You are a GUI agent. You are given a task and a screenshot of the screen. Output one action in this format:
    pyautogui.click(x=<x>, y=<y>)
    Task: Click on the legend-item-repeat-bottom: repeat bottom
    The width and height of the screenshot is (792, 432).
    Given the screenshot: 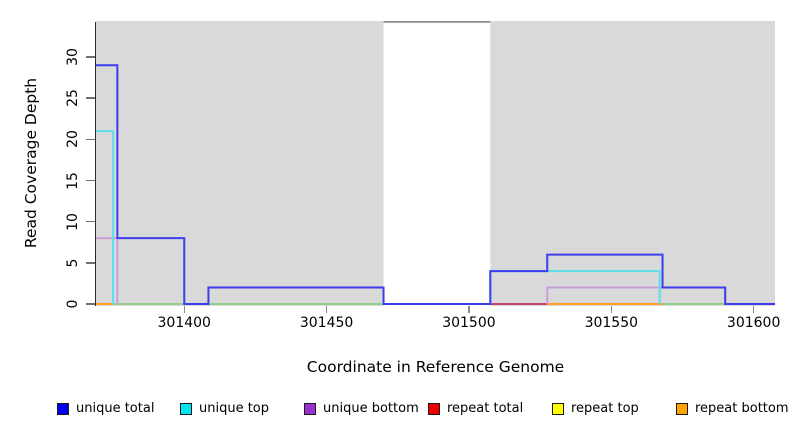 What is the action you would take?
    pyautogui.click(x=732, y=409)
    